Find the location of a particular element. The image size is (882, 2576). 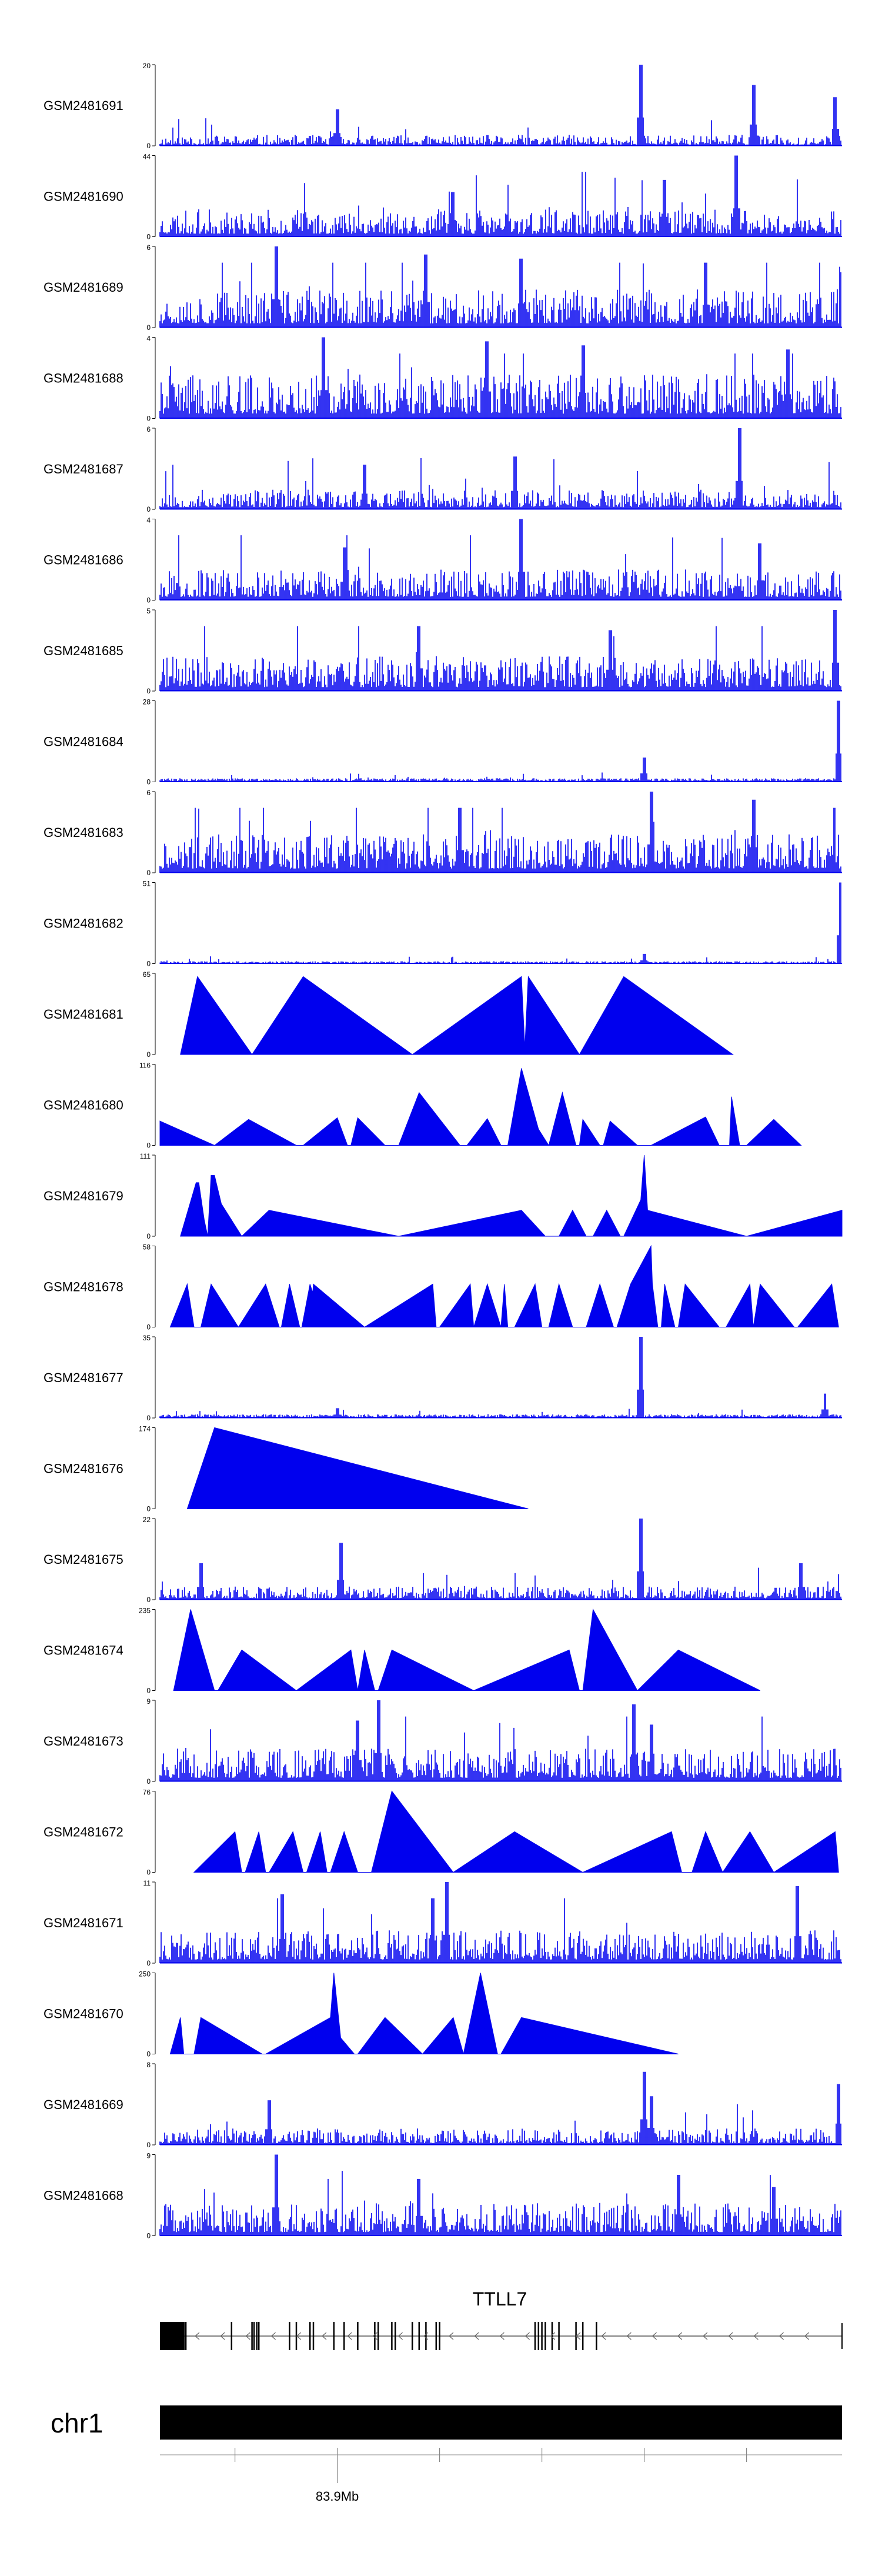

y-max-tick-label: 51 is located at coordinates (147, 884).